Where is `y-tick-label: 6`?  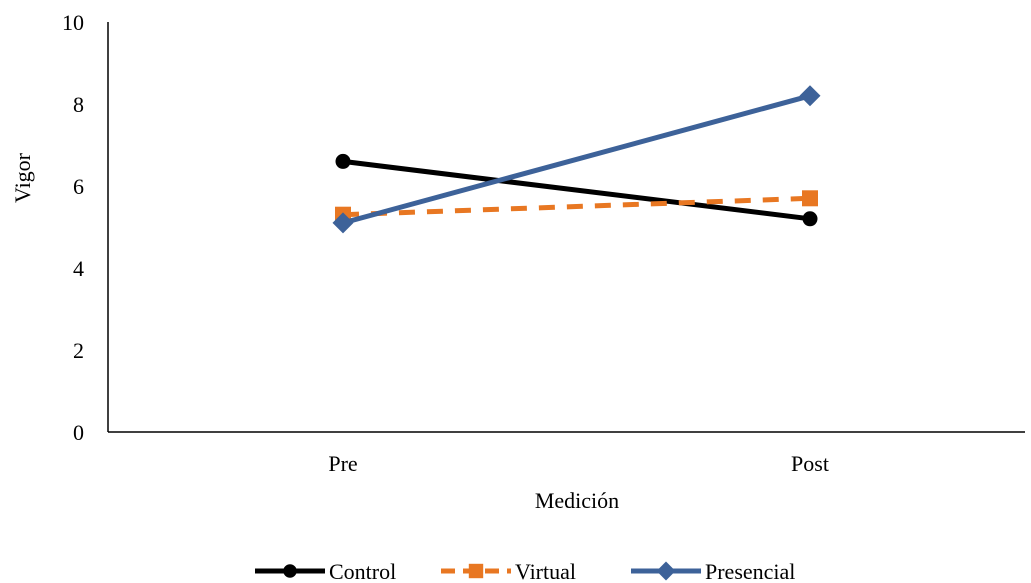 y-tick-label: 6 is located at coordinates (78, 186).